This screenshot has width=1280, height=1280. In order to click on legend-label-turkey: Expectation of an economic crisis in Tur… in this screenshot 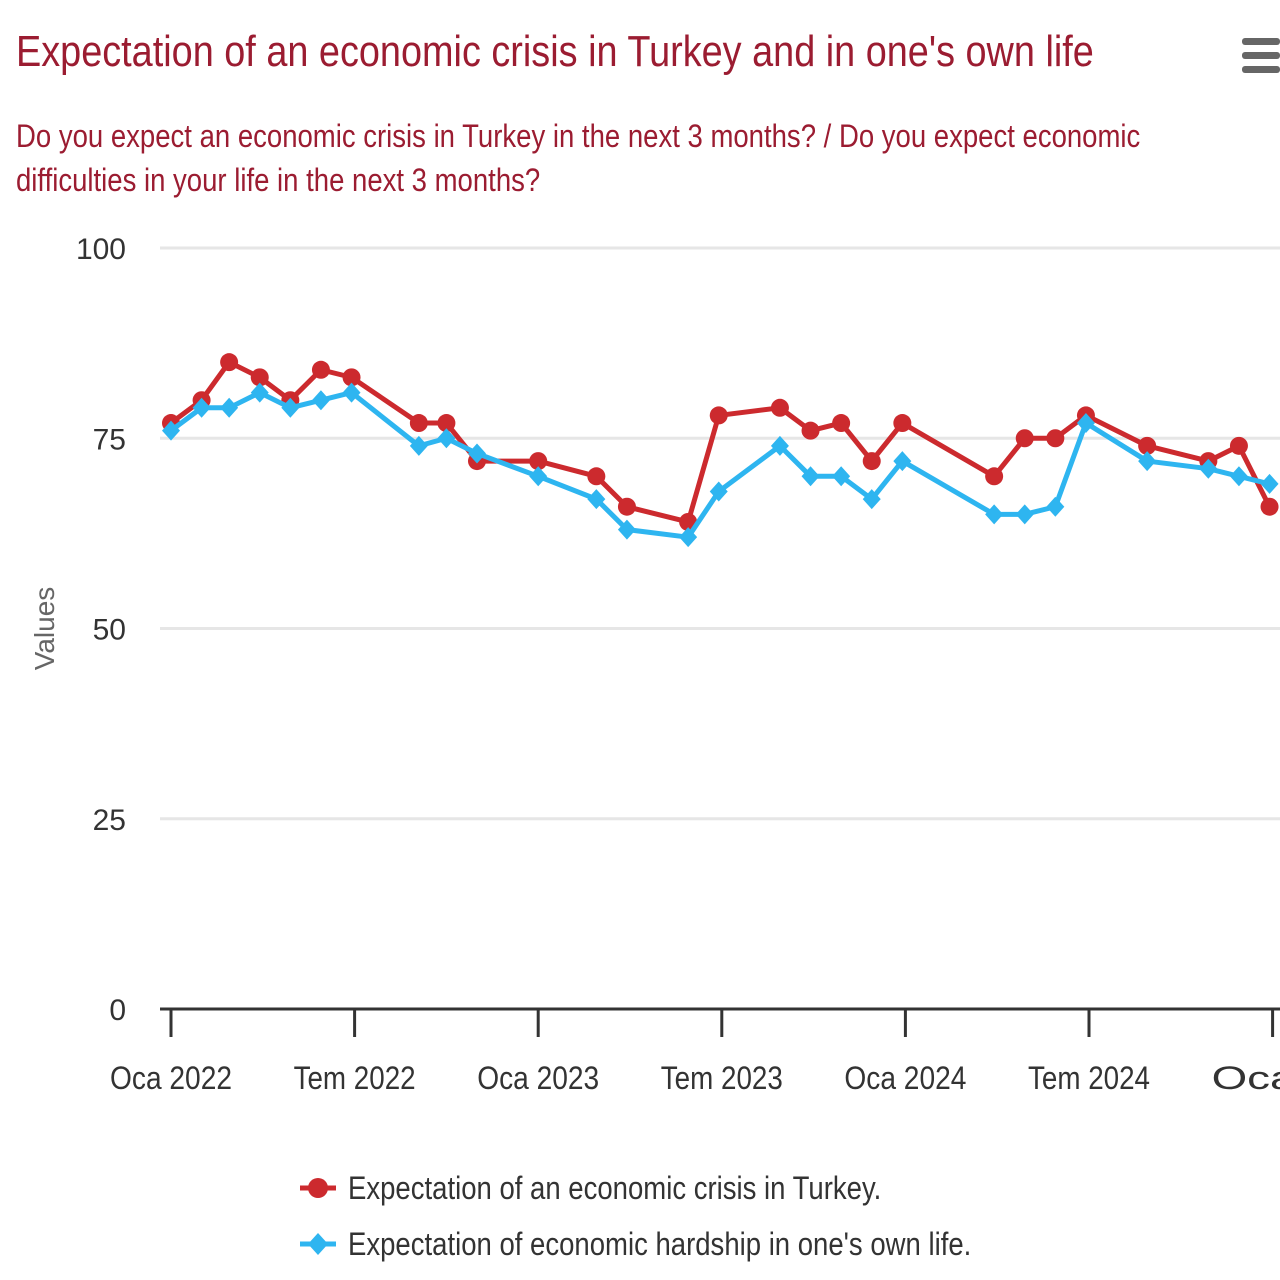, I will do `click(615, 1187)`.